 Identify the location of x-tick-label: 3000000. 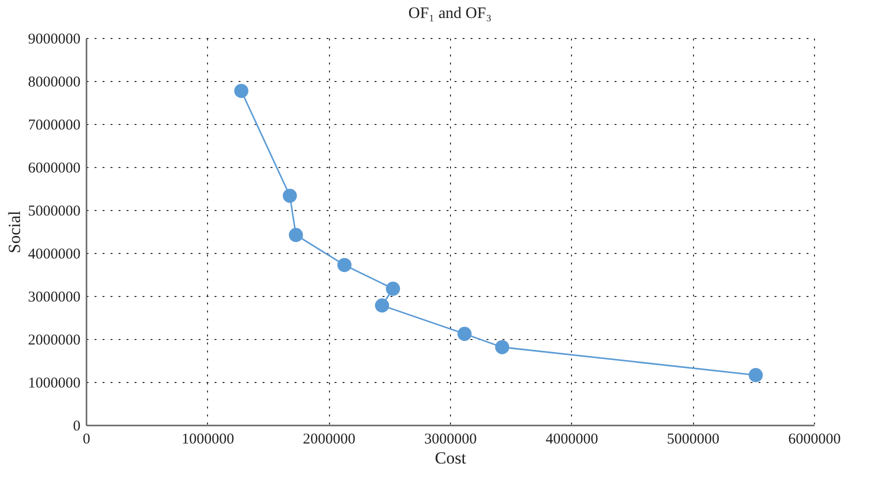
(450, 440).